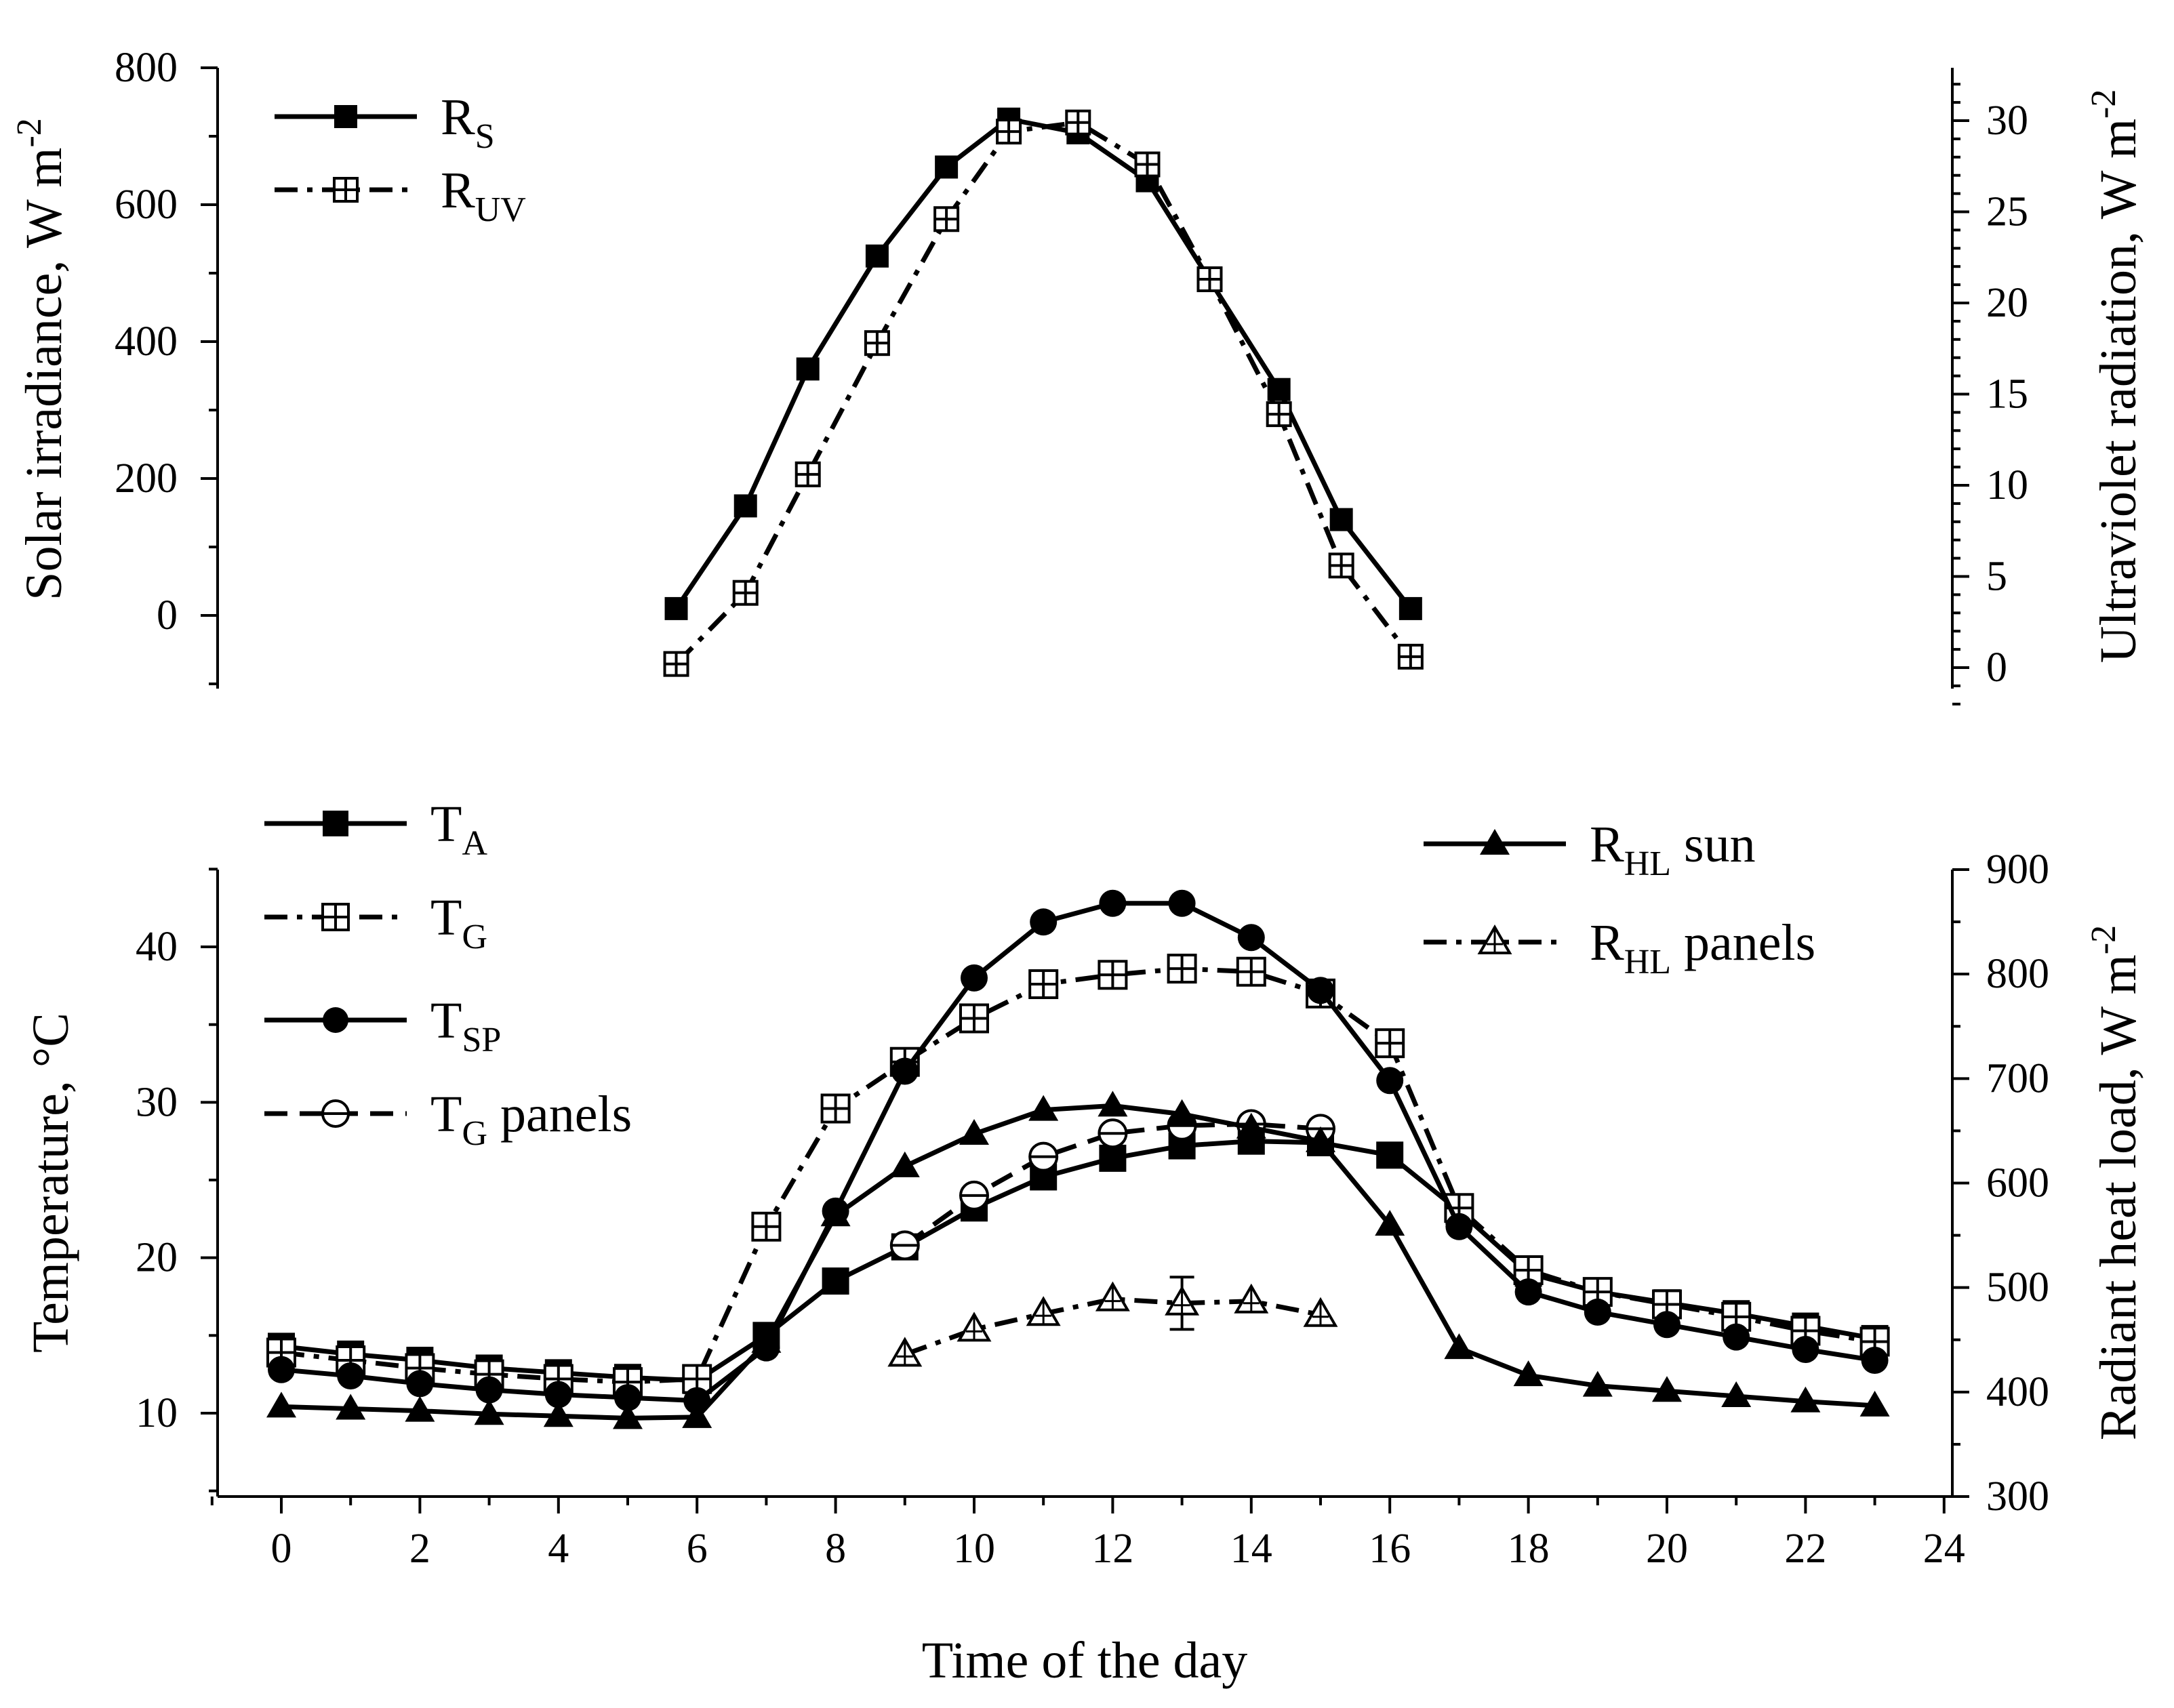  What do you see at coordinates (558, 1549) in the screenshot?
I see `x-tick-label: 4` at bounding box center [558, 1549].